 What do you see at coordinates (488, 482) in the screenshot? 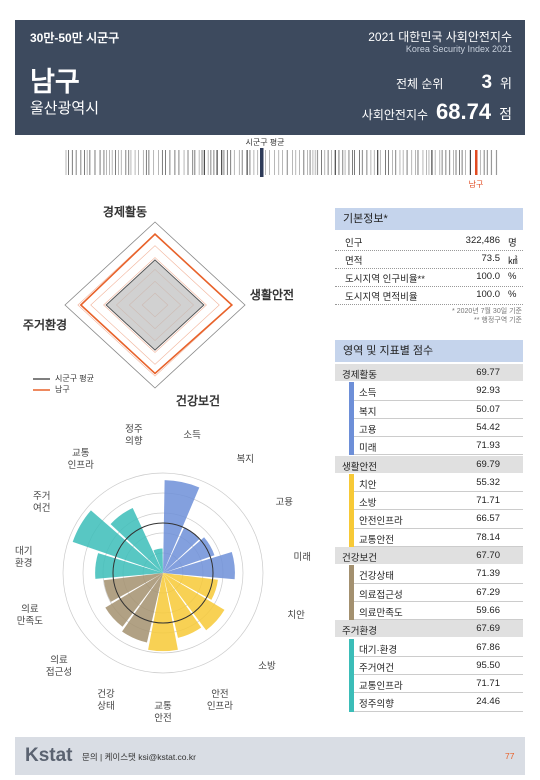
I see `indicator-value: 55.32` at bounding box center [488, 482].